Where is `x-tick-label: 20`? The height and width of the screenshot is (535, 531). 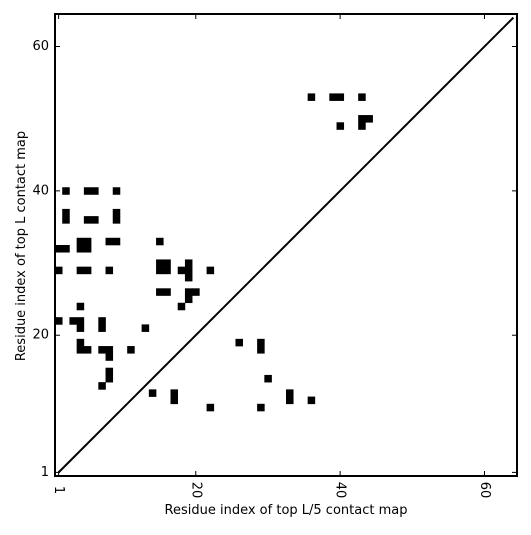 x-tick-label: 20 is located at coordinates (195, 490).